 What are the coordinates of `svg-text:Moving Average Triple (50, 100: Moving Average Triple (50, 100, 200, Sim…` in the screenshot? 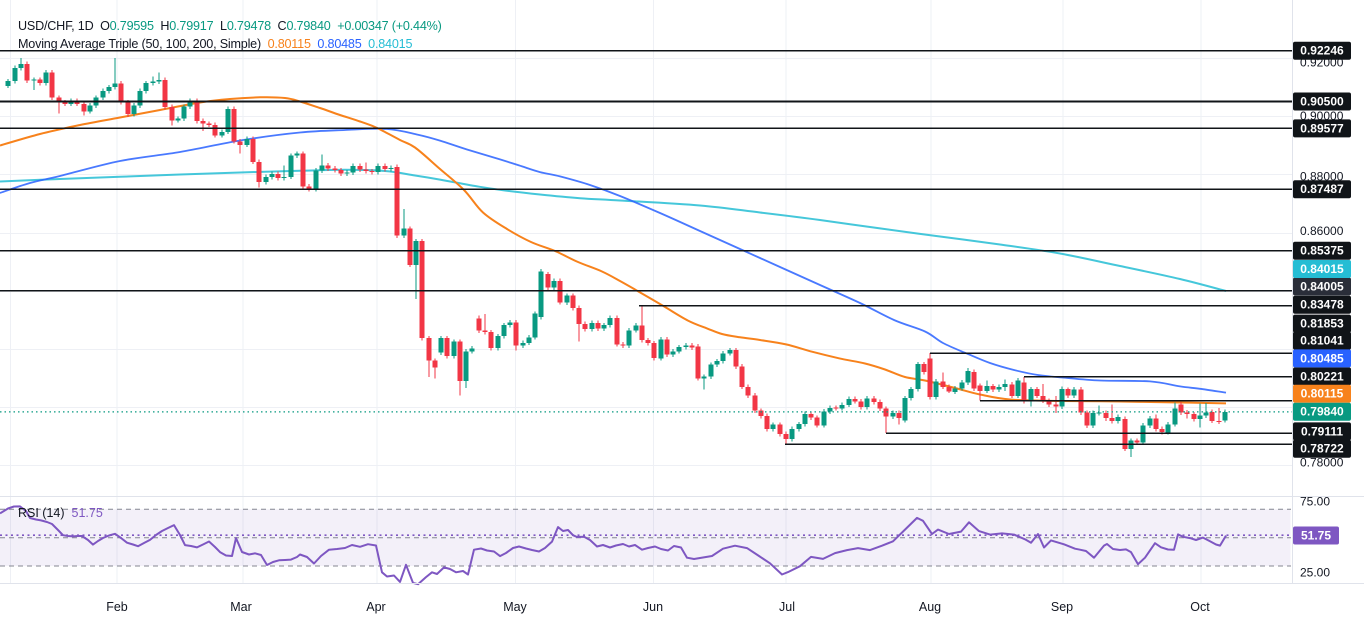 It's located at (215, 44).